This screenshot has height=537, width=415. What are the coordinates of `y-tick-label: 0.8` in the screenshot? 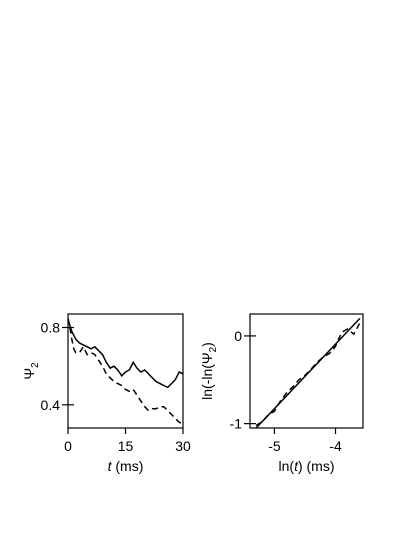 It's located at (51, 328).